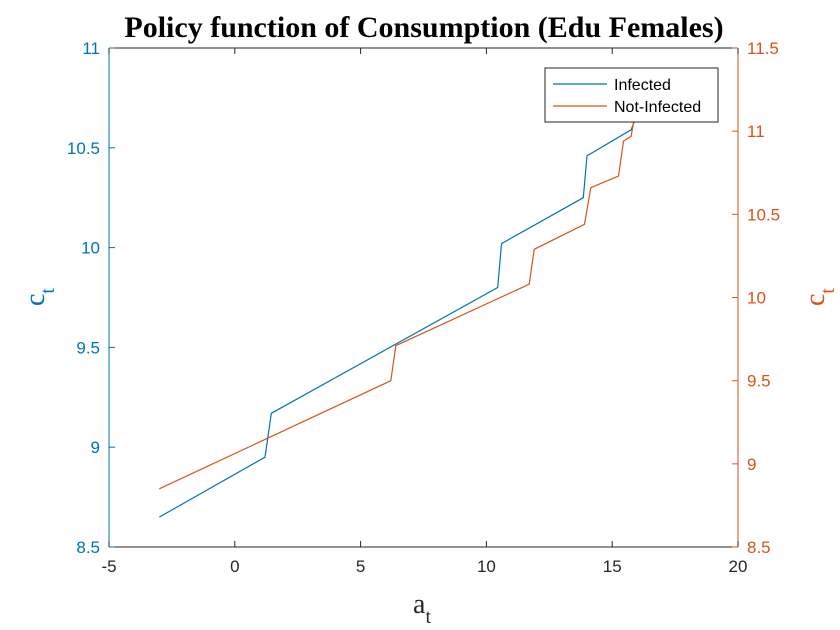 The image size is (840, 630). Describe the element at coordinates (35, 300) in the screenshot. I see `left-y-axis-label-main: c` at that location.